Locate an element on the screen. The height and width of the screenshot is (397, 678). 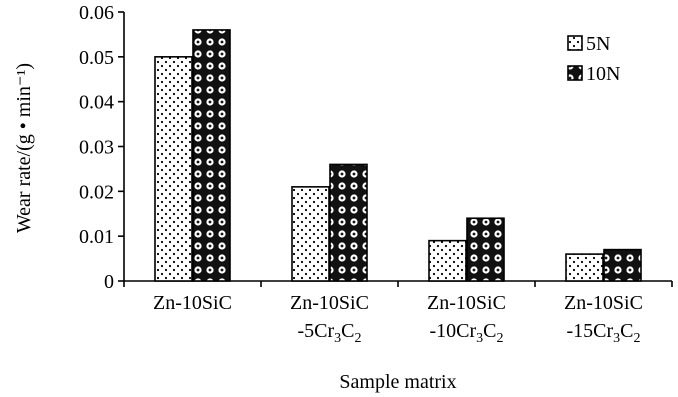
bar-10n-cat2 is located at coordinates (348, 222).